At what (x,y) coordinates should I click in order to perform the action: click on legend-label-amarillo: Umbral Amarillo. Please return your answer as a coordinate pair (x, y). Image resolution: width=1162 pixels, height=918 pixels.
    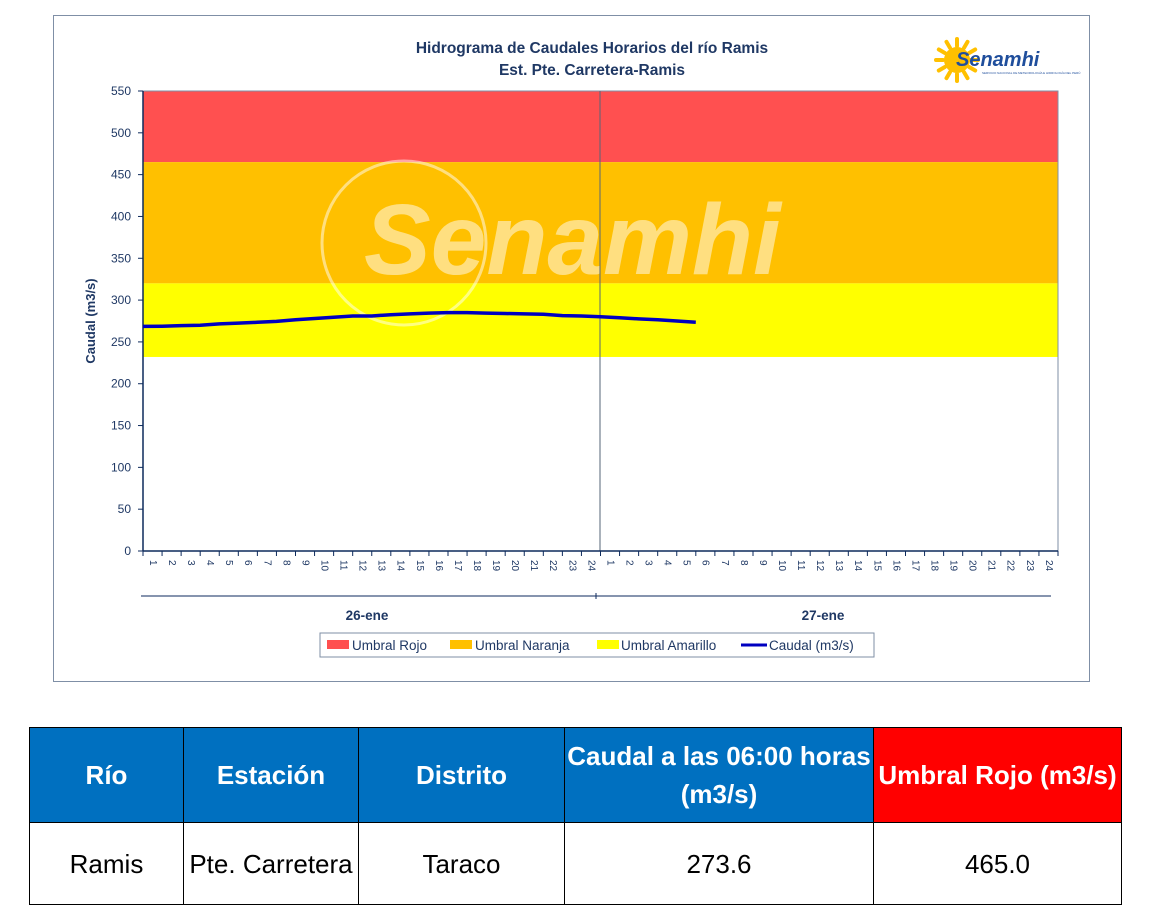
    Looking at the image, I should click on (668, 645).